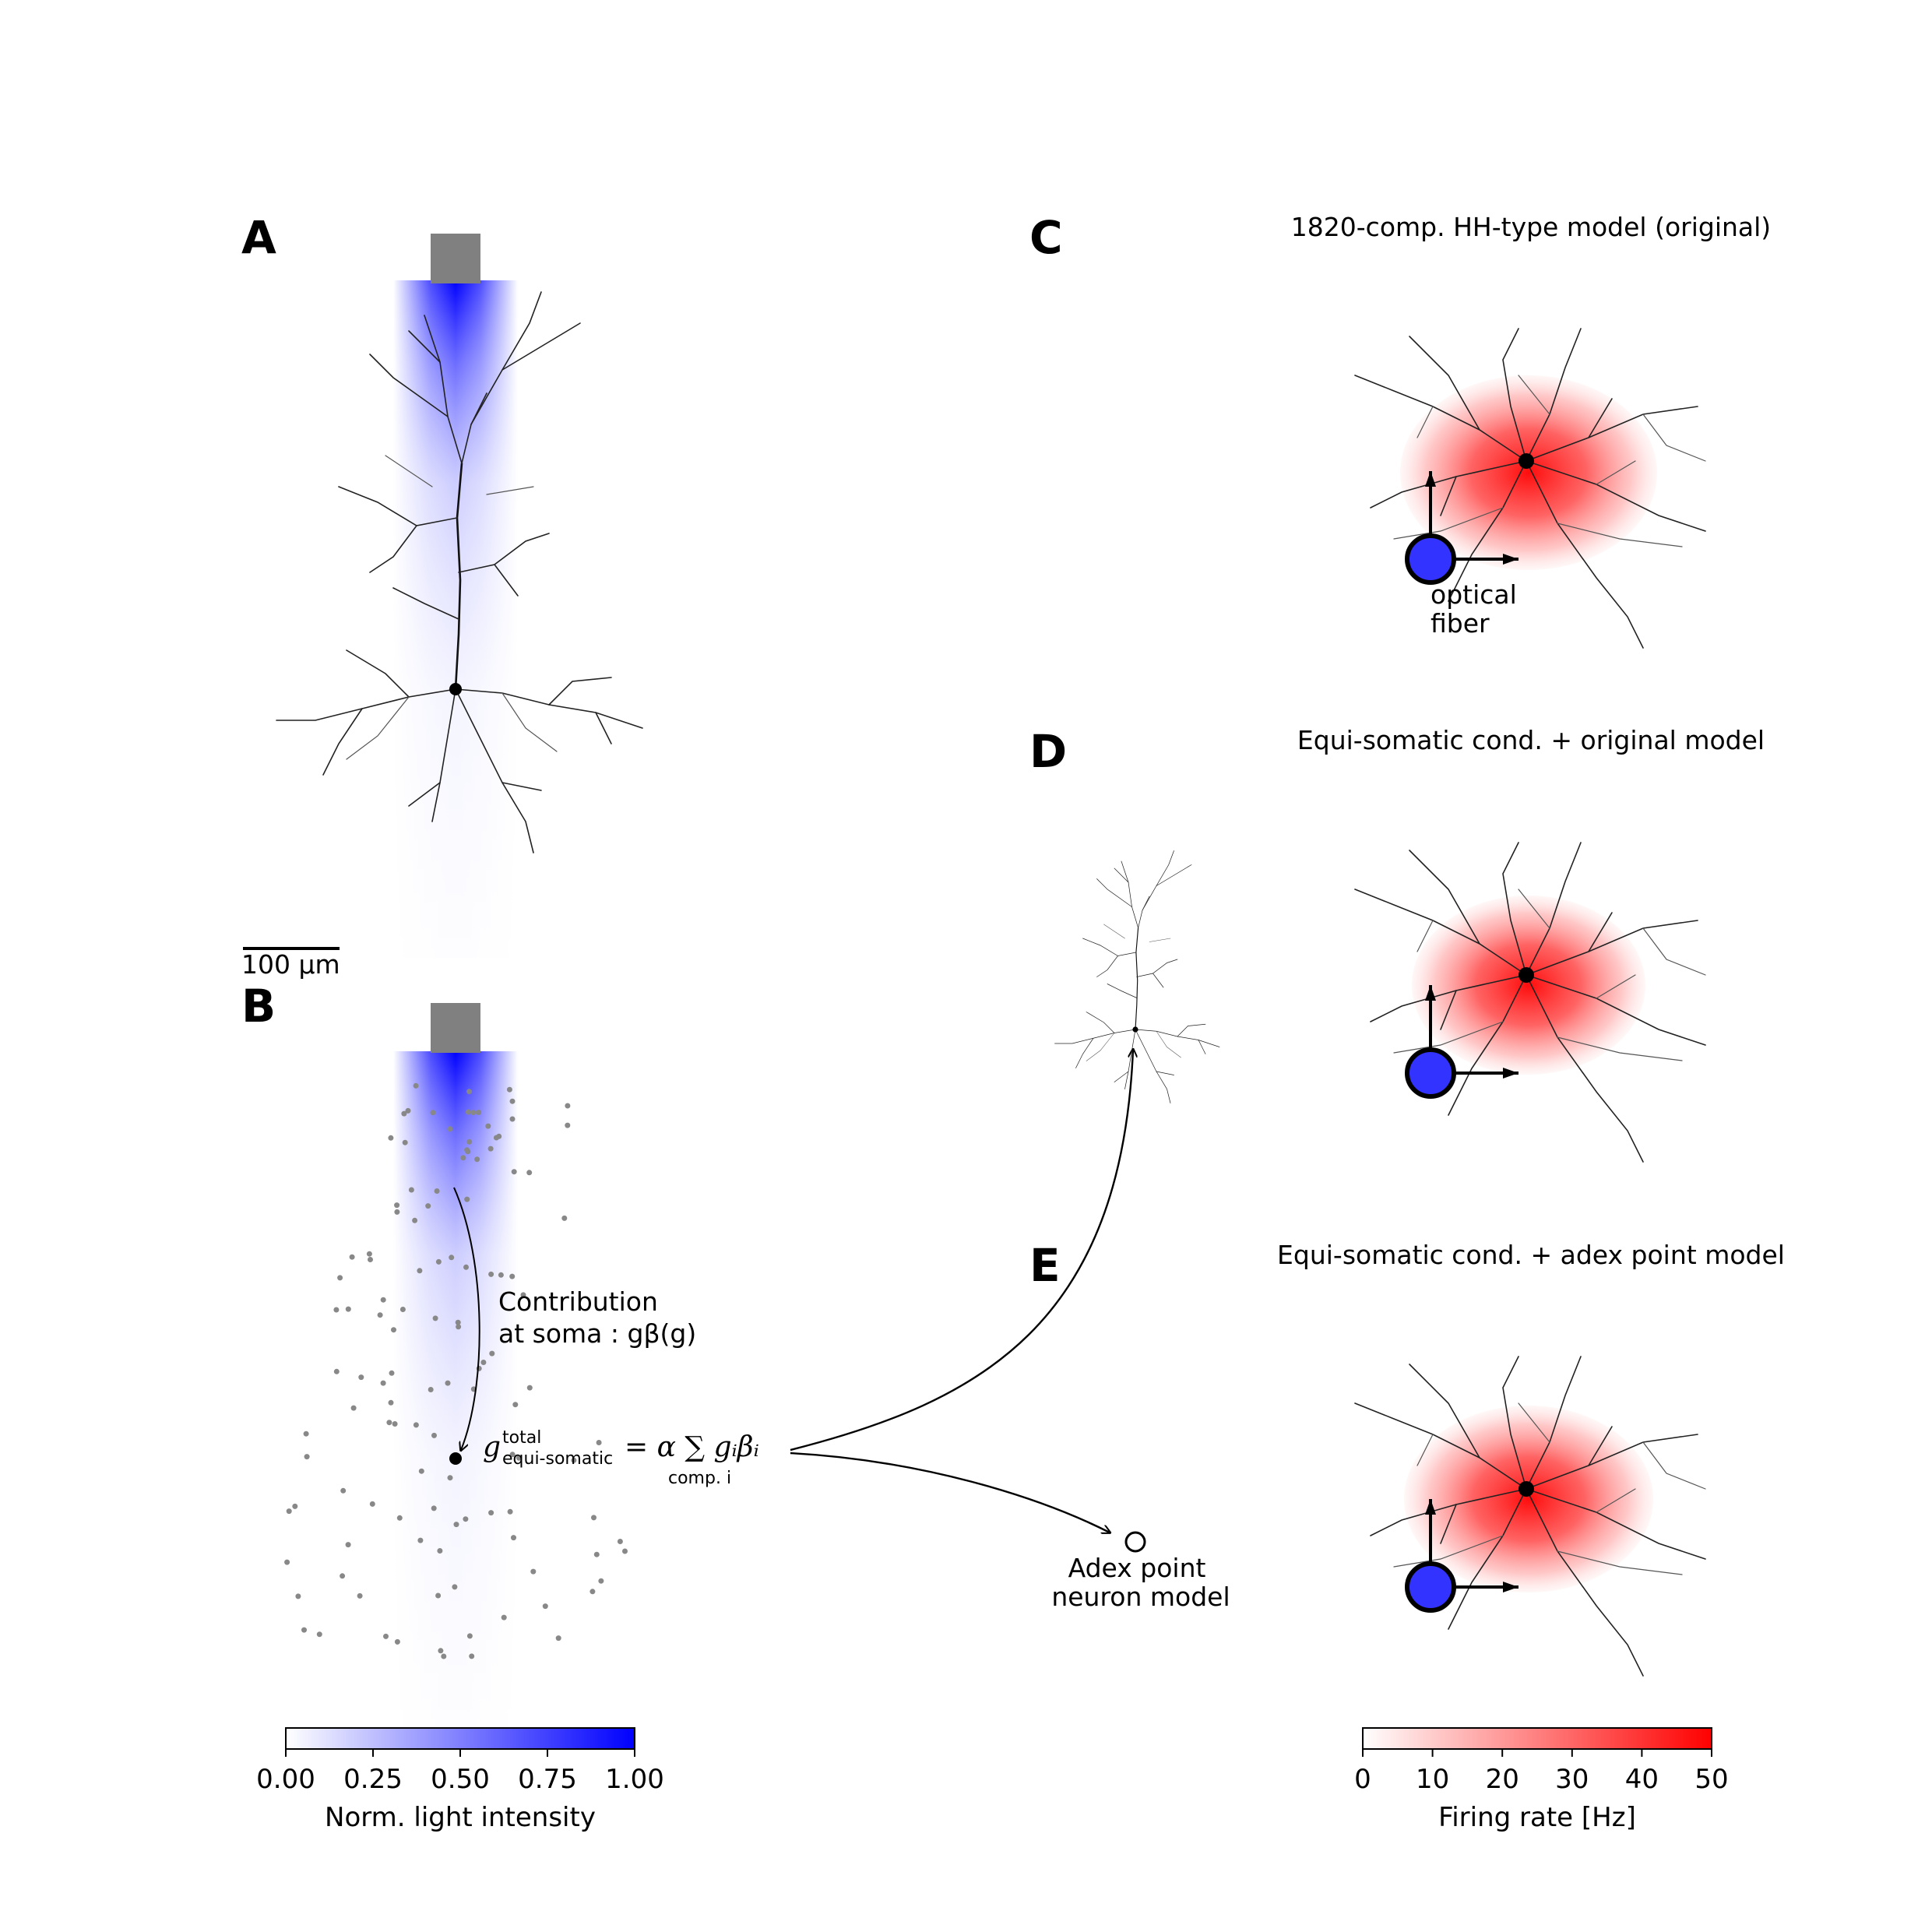 Image resolution: width=1932 pixels, height=1932 pixels. Describe the element at coordinates (1135, 1542) in the screenshot. I see `adex-point-neuron` at that location.